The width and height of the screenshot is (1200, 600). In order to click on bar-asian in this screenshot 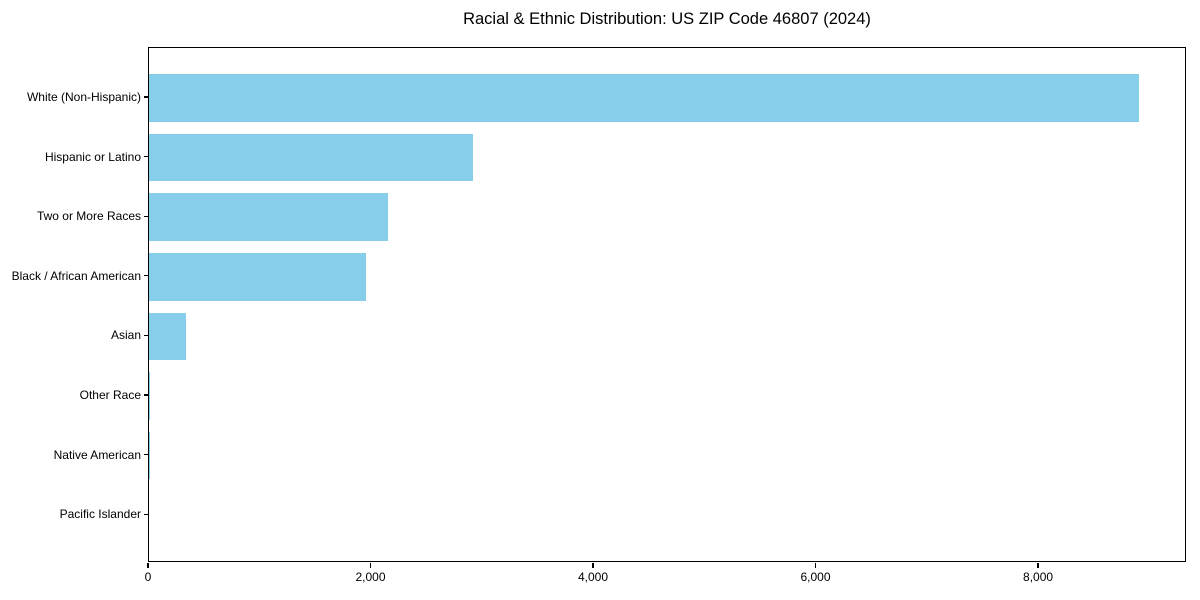, I will do `click(168, 336)`.